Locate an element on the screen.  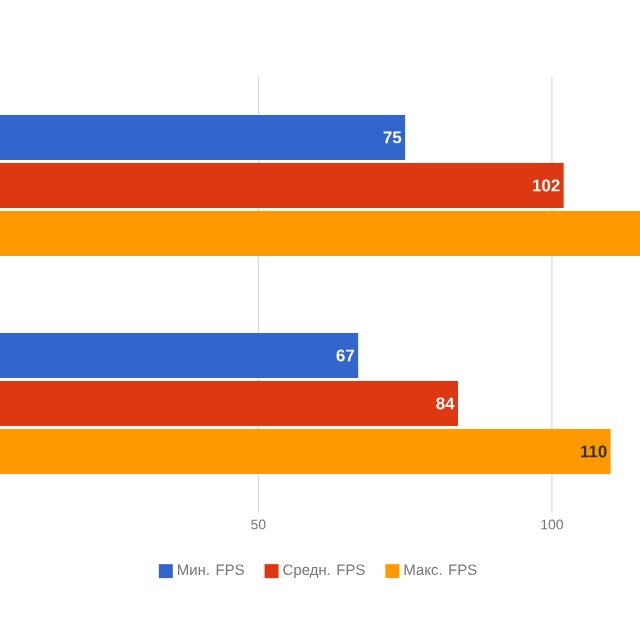
data-label: 67 is located at coordinates (345, 355).